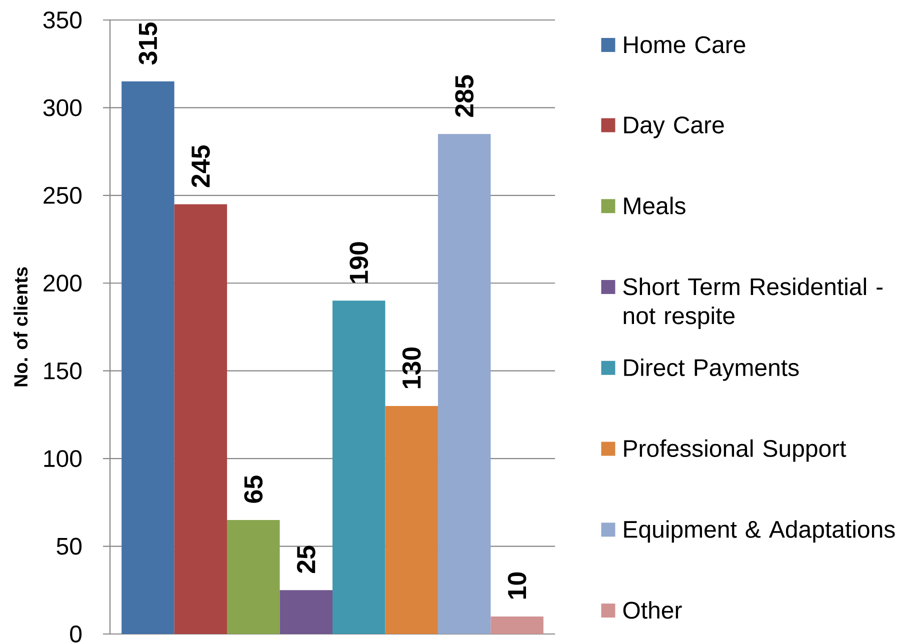  I want to click on y-tick-label: 200, so click(63, 283).